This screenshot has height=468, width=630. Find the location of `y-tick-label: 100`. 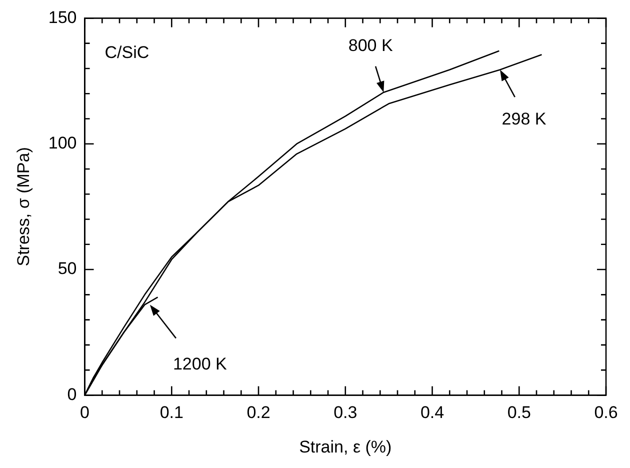

y-tick-label: 100 is located at coordinates (62, 143).